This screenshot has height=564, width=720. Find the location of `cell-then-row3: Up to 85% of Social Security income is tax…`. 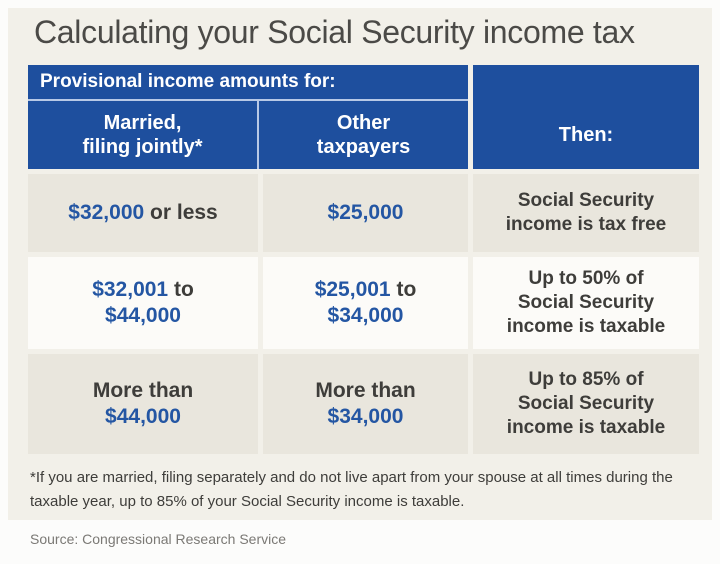

cell-then-row3: Up to 85% of Social Security income is tax… is located at coordinates (586, 403).